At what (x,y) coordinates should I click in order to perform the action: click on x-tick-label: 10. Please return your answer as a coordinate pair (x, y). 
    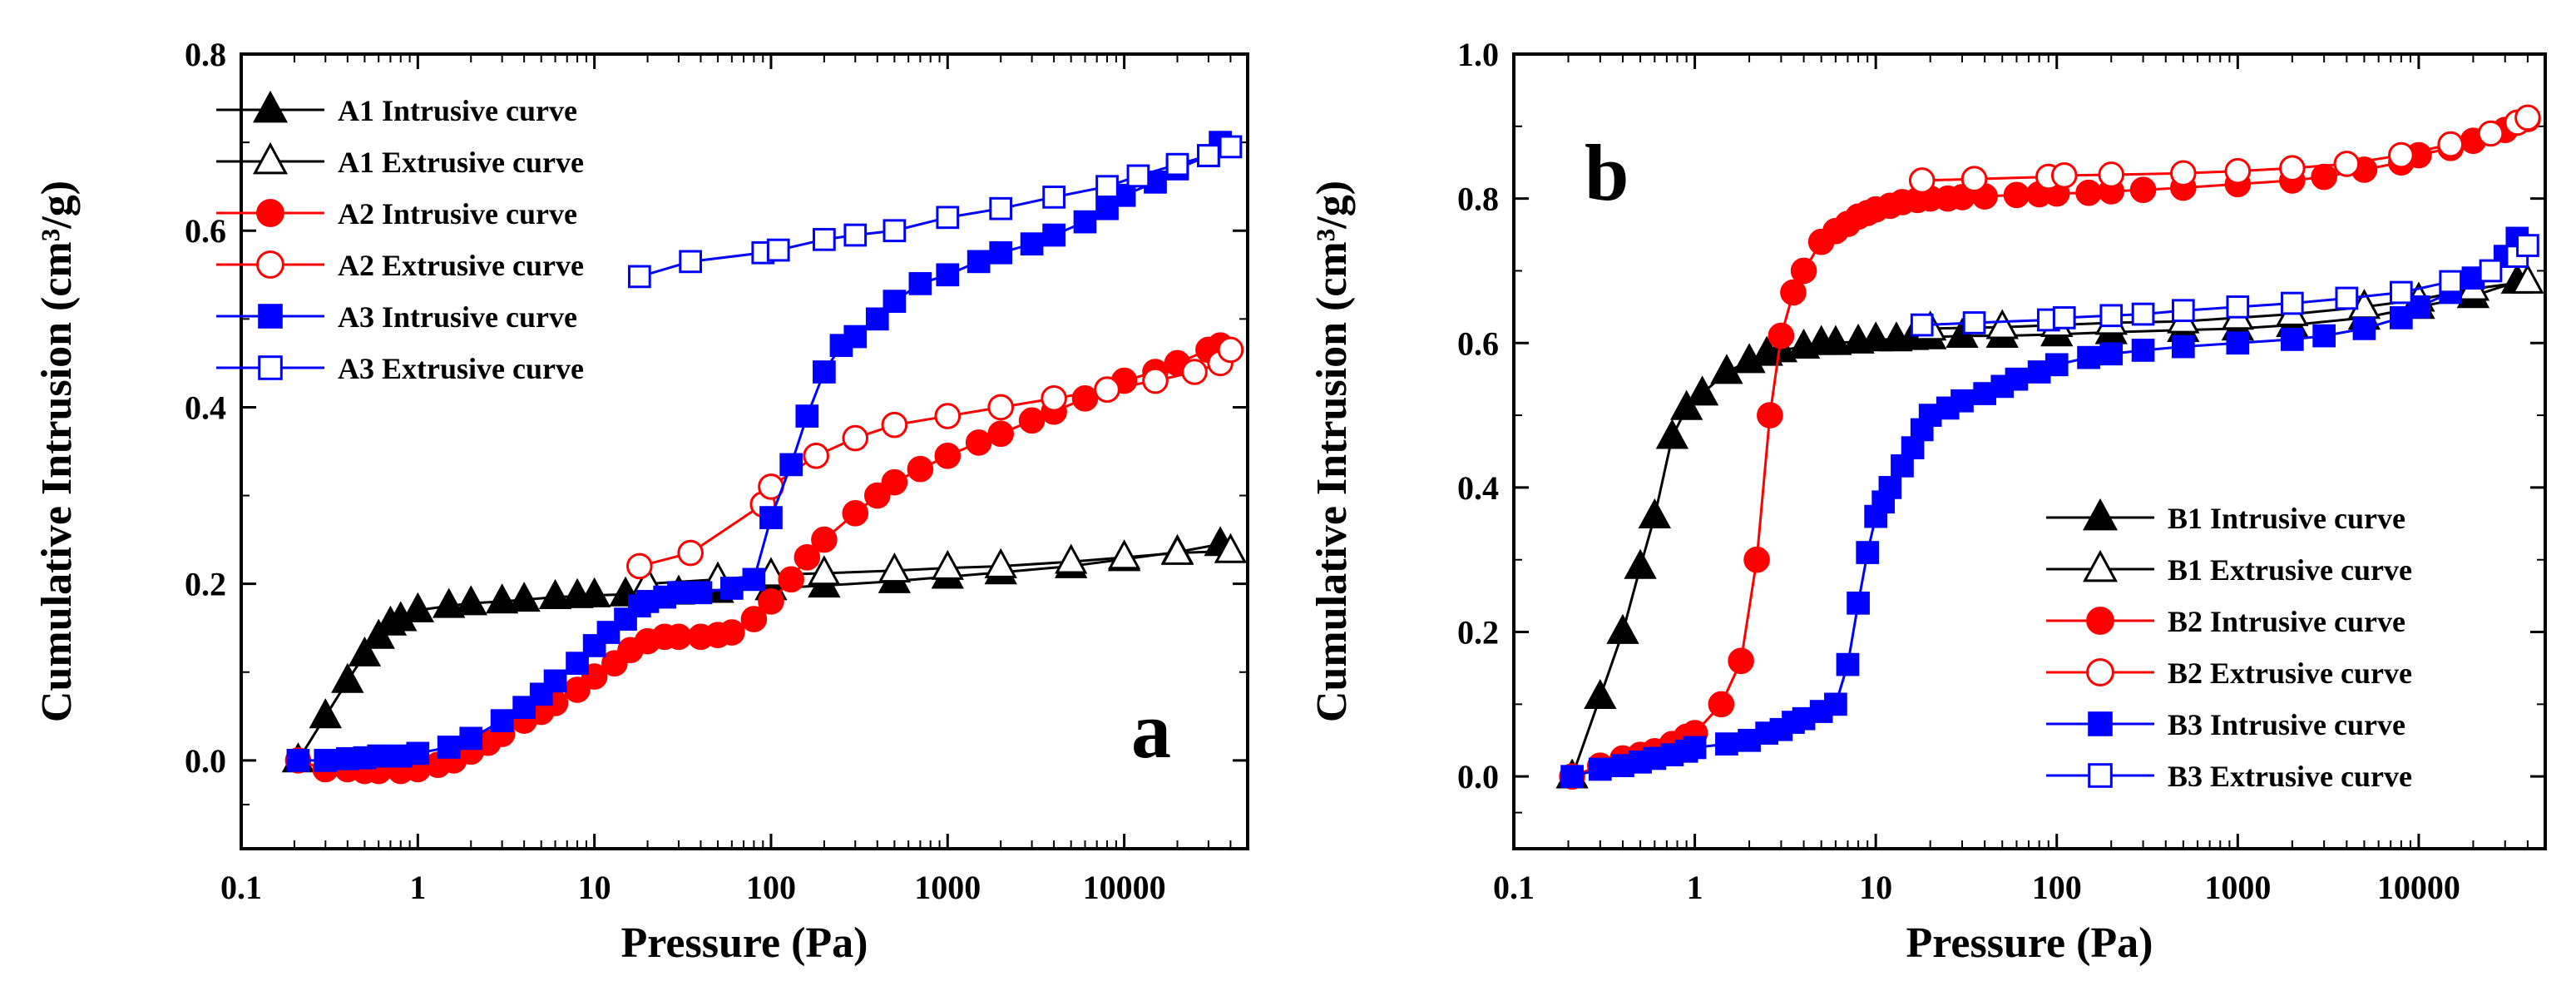
    Looking at the image, I should click on (1876, 887).